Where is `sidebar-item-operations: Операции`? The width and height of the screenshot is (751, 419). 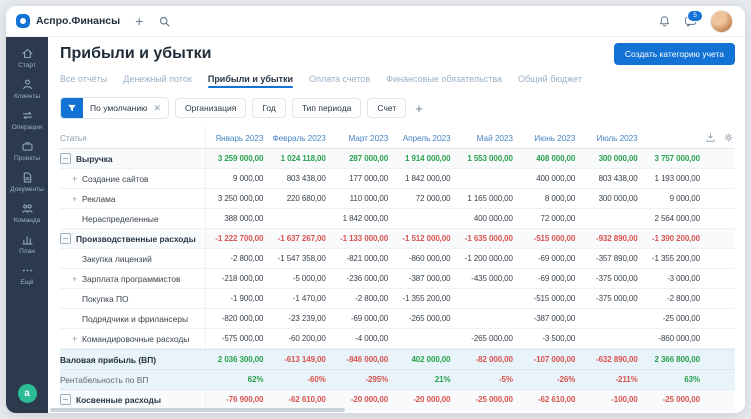
sidebar-item-operations: Операции is located at coordinates (27, 119).